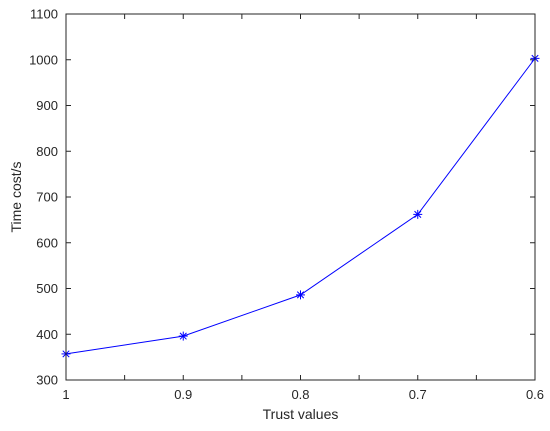  Describe the element at coordinates (47, 380) in the screenshot. I see `y-tick-label-0: 300` at that location.